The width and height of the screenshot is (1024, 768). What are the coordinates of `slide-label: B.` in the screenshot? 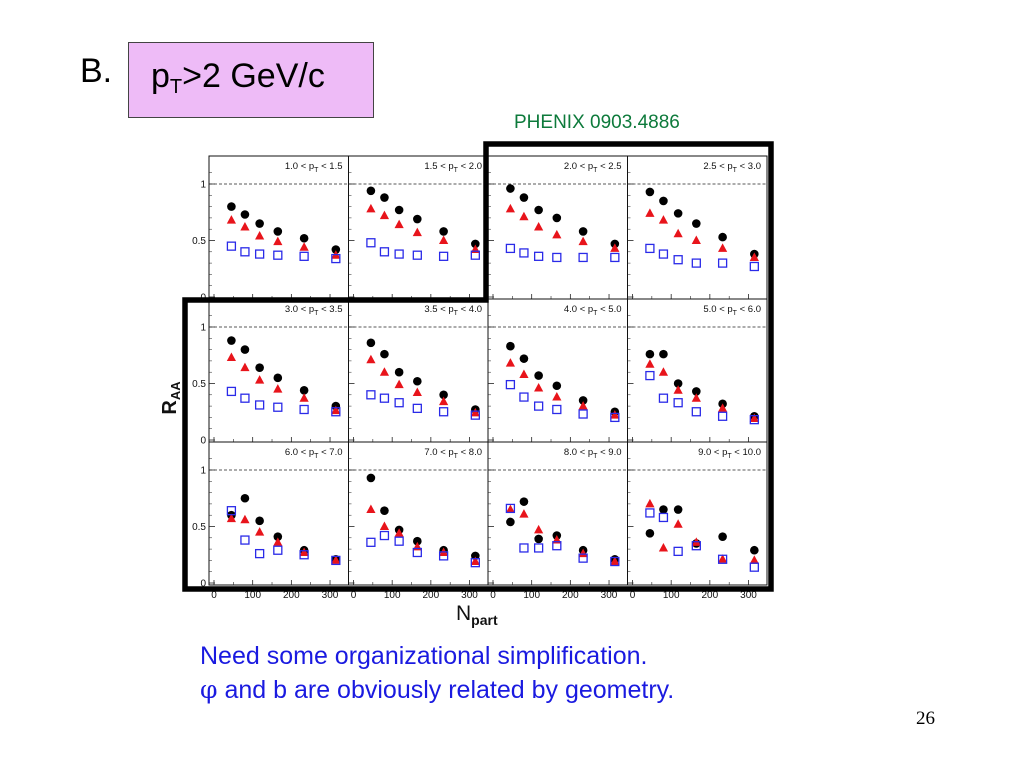 It's located at (96, 71).